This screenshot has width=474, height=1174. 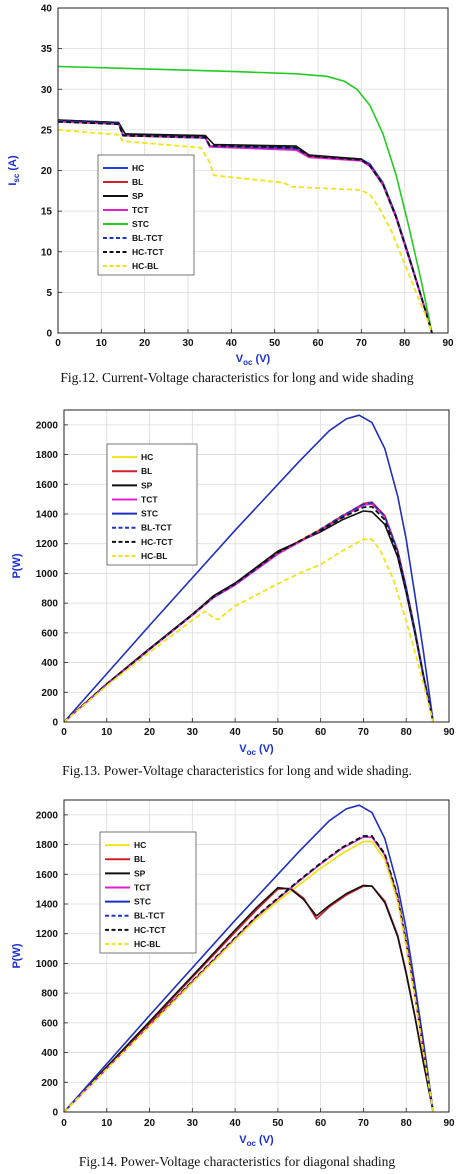 What do you see at coordinates (17, 565) in the screenshot?
I see `y-axis-label: P(W)` at bounding box center [17, 565].